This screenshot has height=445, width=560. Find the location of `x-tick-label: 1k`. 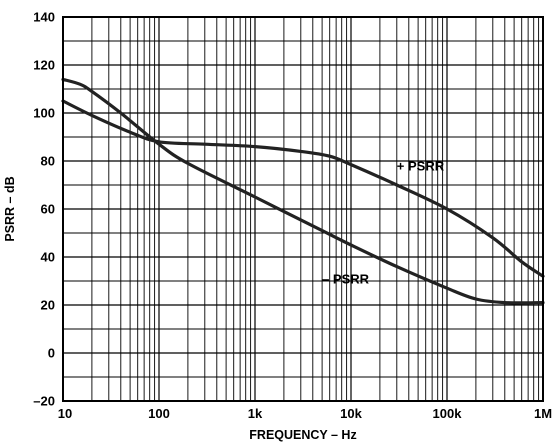

x-tick-label: 1k is located at coordinates (255, 413).